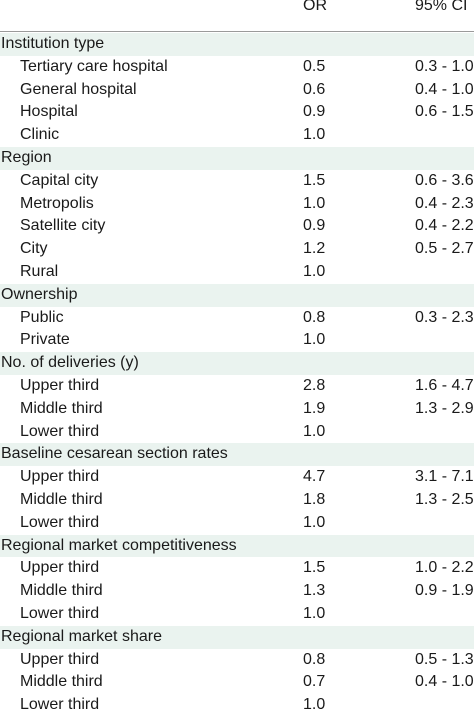 This screenshot has height=717, width=474. What do you see at coordinates (94, 66) in the screenshot?
I see `row-label: Tertiary care hospital` at bounding box center [94, 66].